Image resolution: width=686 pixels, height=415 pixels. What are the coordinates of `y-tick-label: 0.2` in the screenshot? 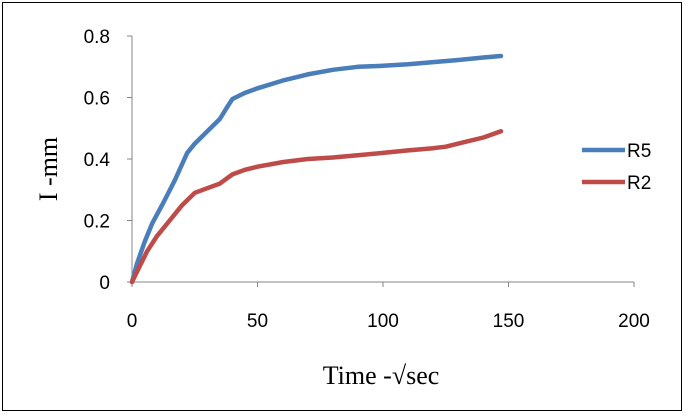 It's located at (97, 222).